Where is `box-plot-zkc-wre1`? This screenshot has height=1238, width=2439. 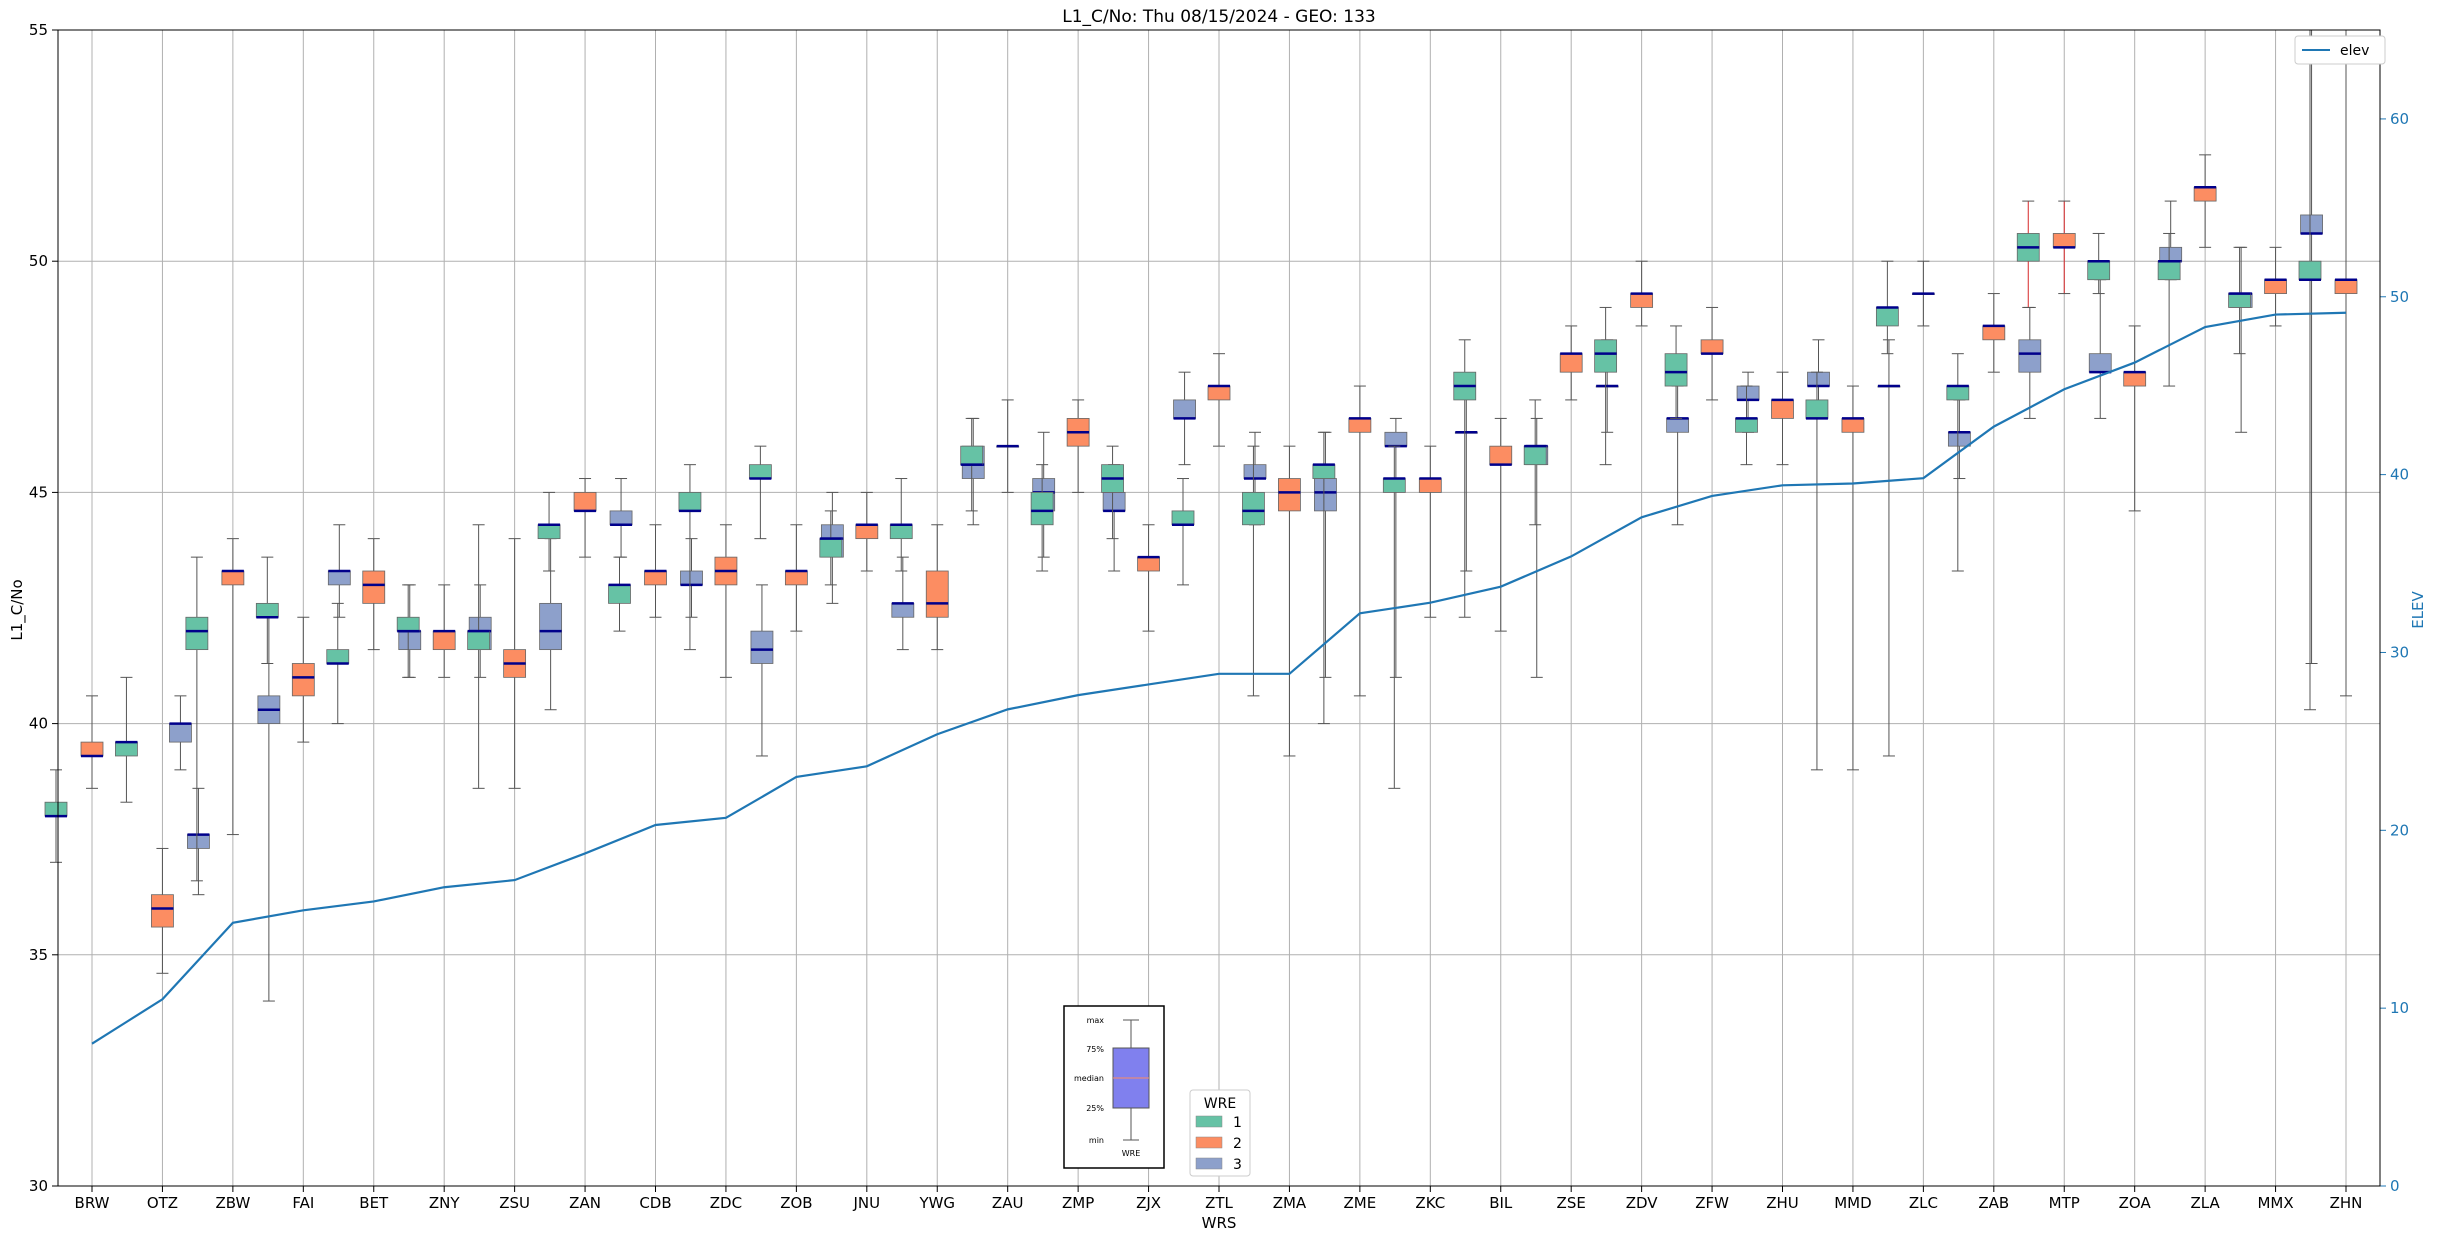
box-plot-zkc-wre1 is located at coordinates (1394, 617).